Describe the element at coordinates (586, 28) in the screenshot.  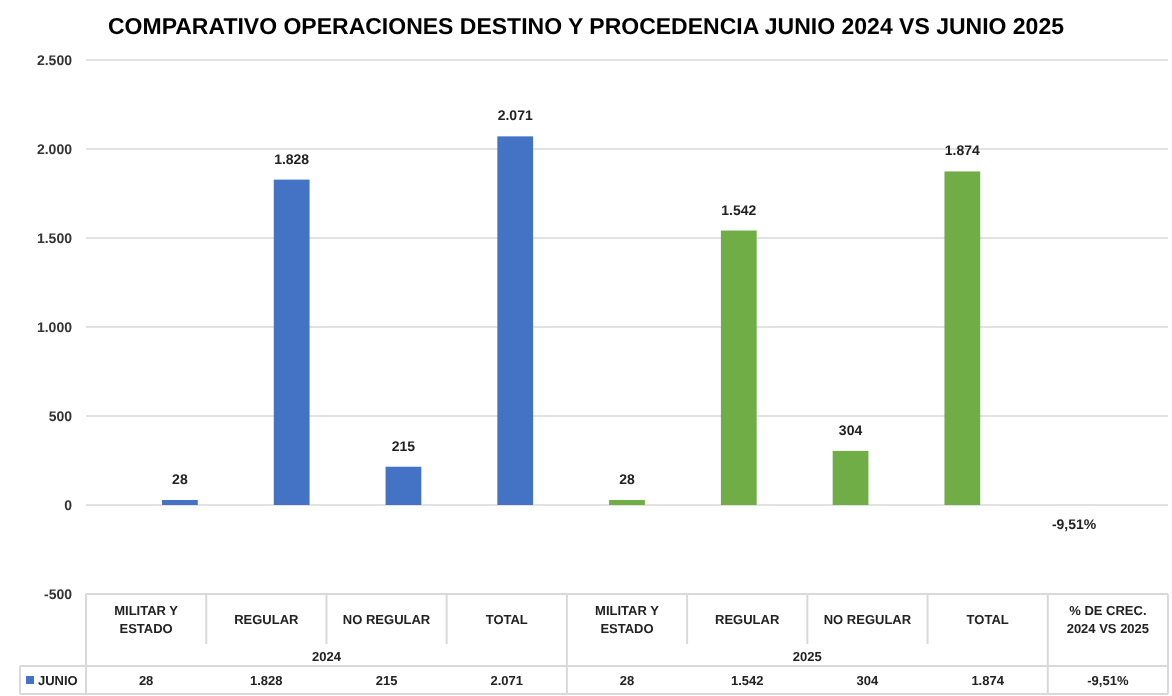
I see `chart-title: COMPARATIVO OPERACIONES DESTINO Y PROCEDENCIA JUNIO 2024 VS JUNIO 2025` at that location.